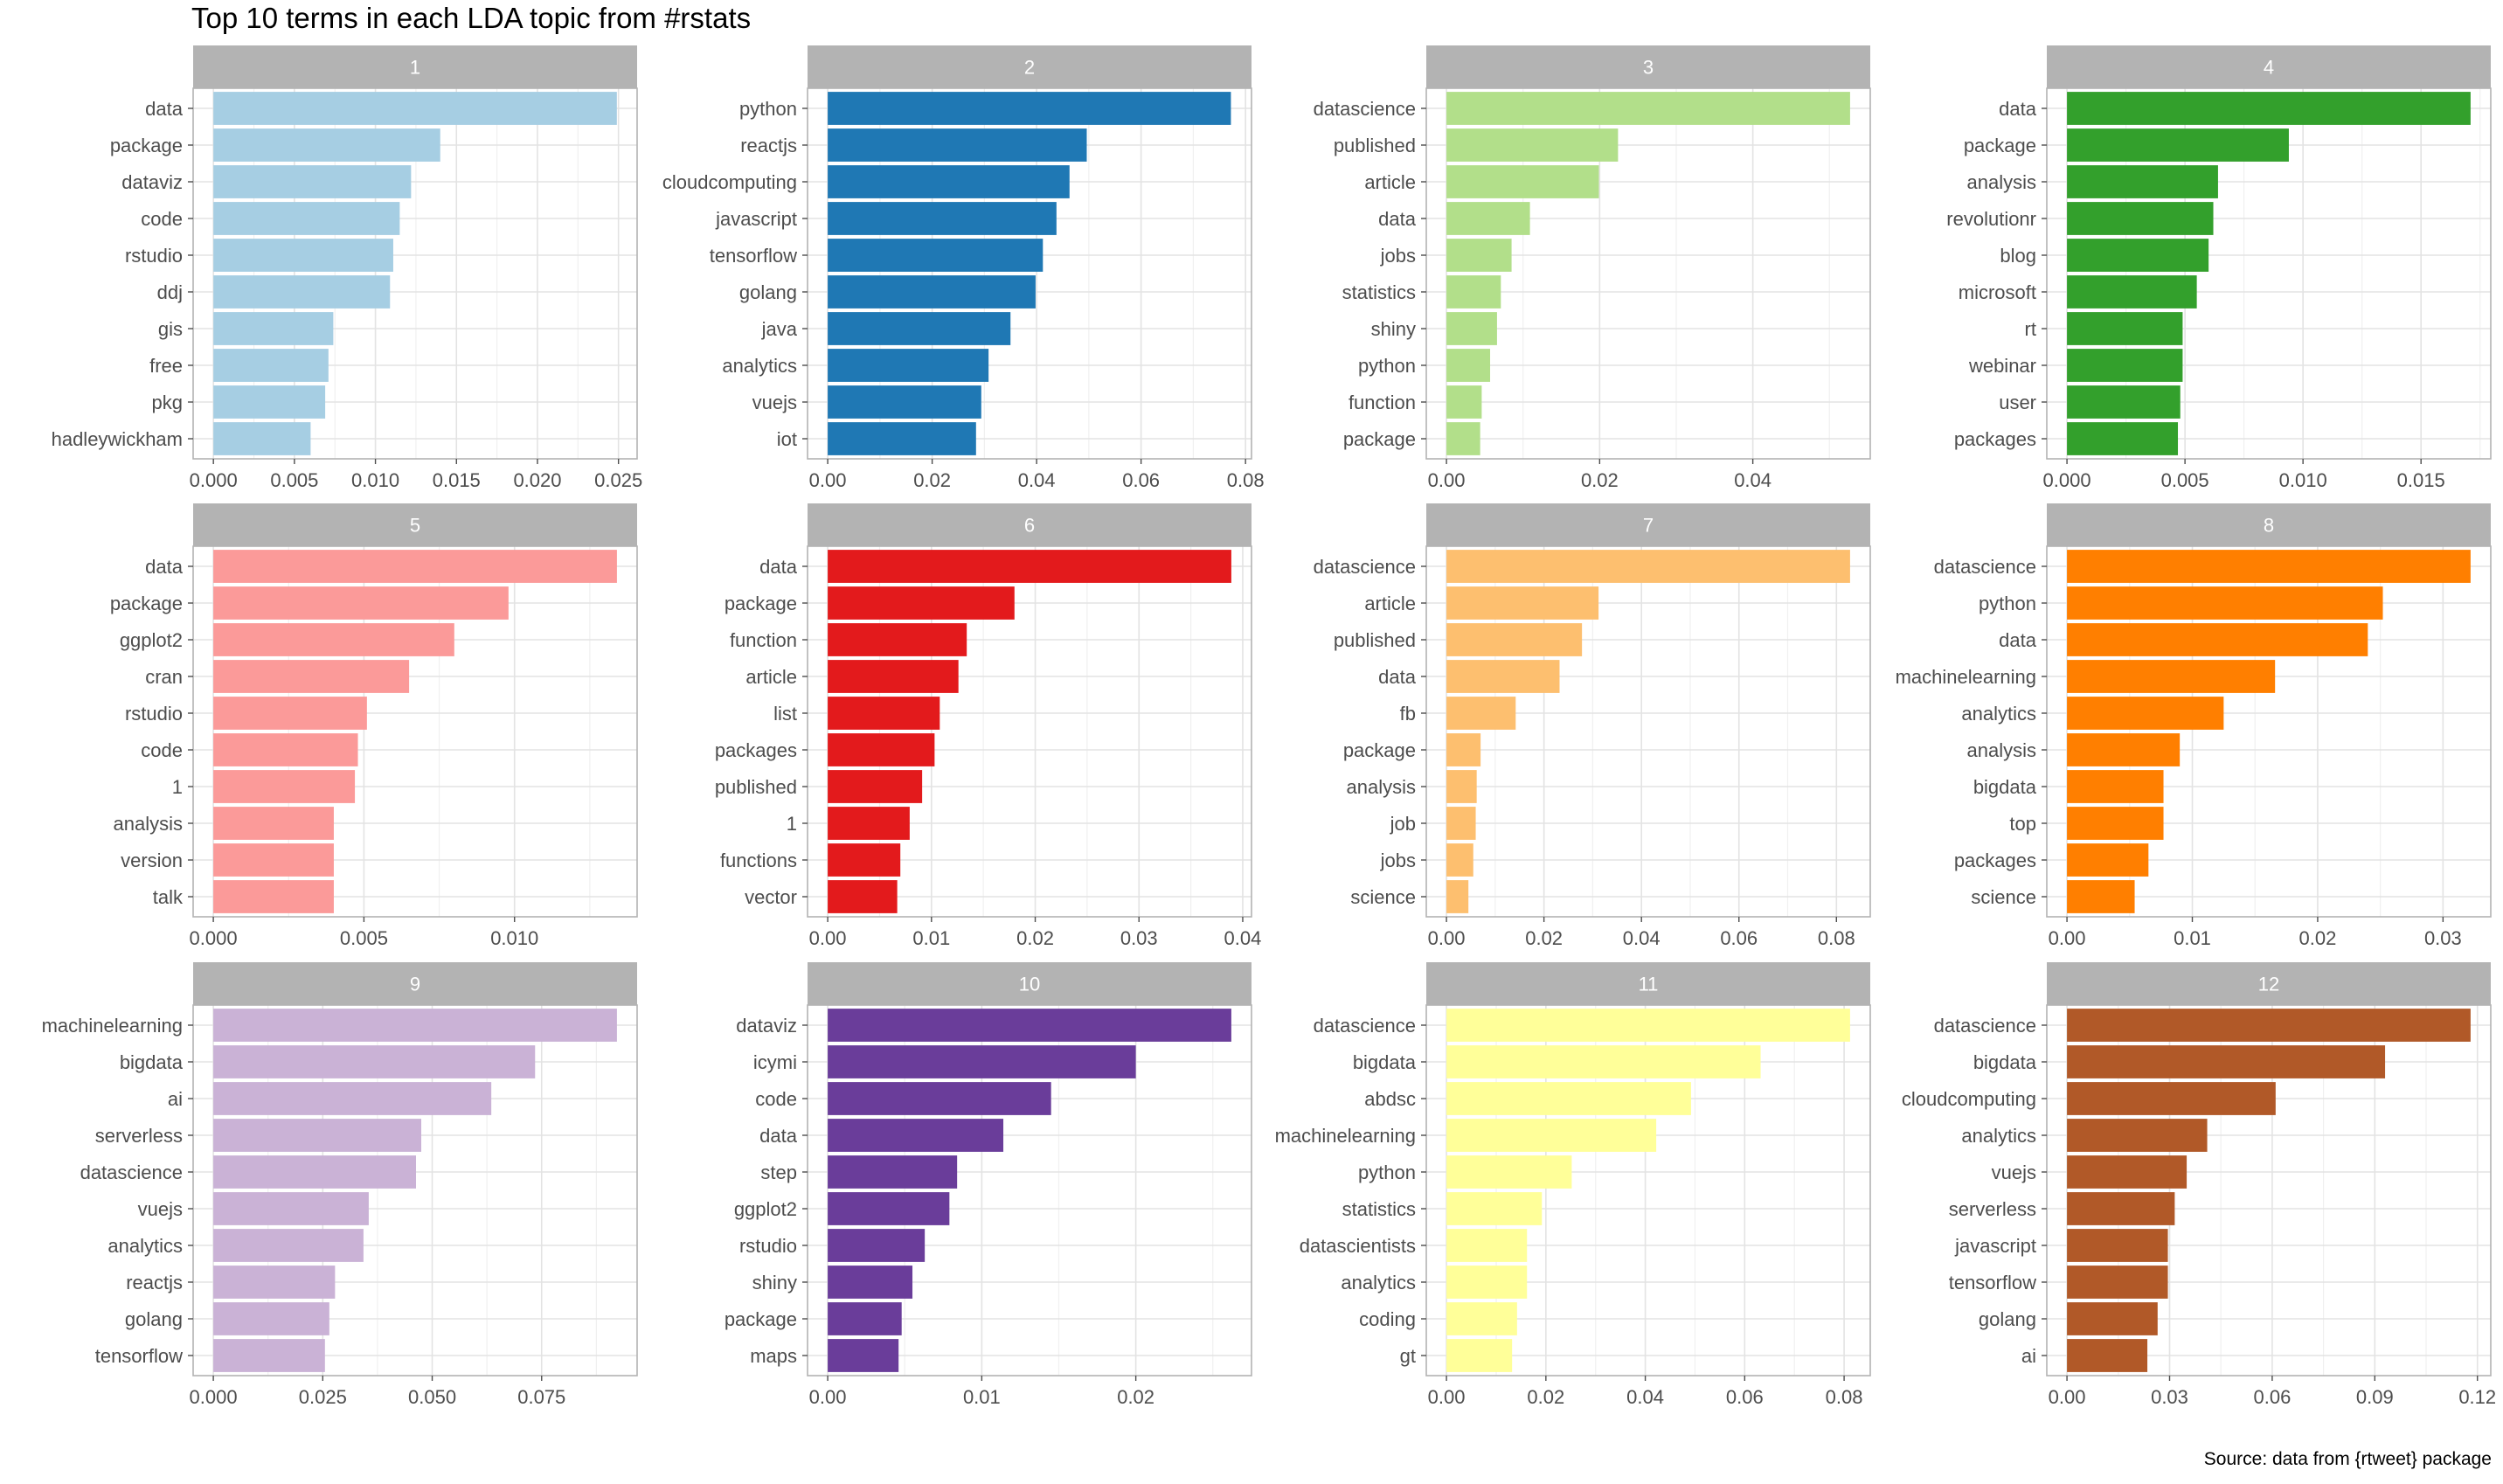 This screenshot has height=1484, width=2503. Describe the element at coordinates (537, 480) in the screenshot. I see `x-tick-label: 0.020` at that location.